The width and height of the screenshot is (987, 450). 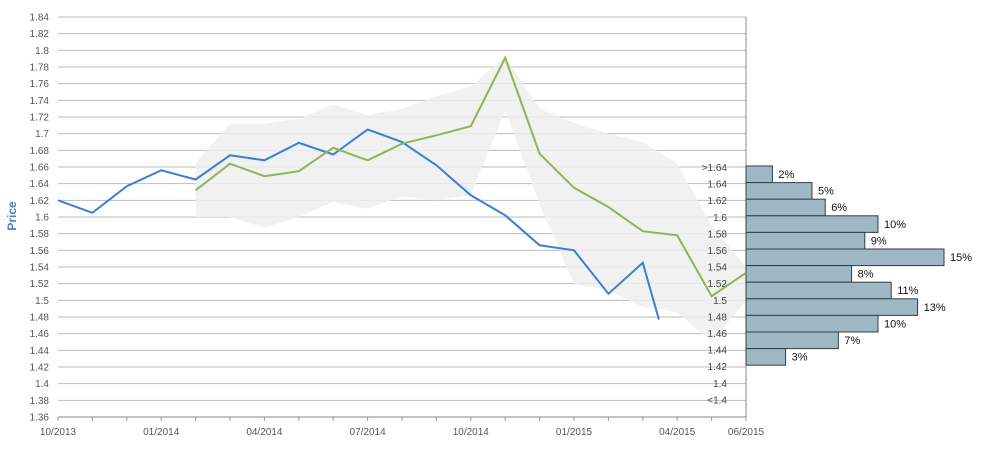 I want to click on y-tick-label: 1.82, so click(x=40, y=34).